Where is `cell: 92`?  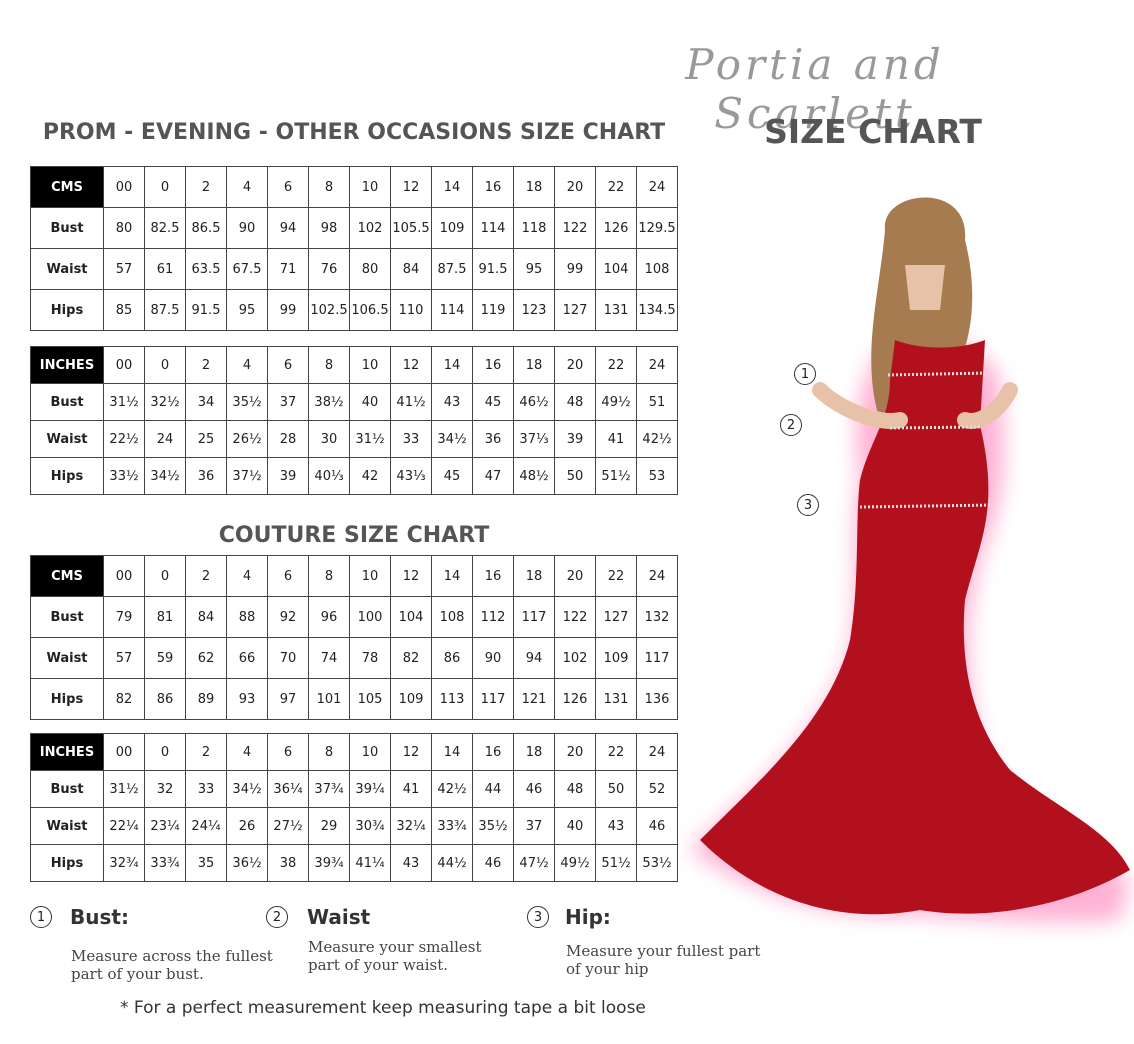
cell: 92 is located at coordinates (288, 617).